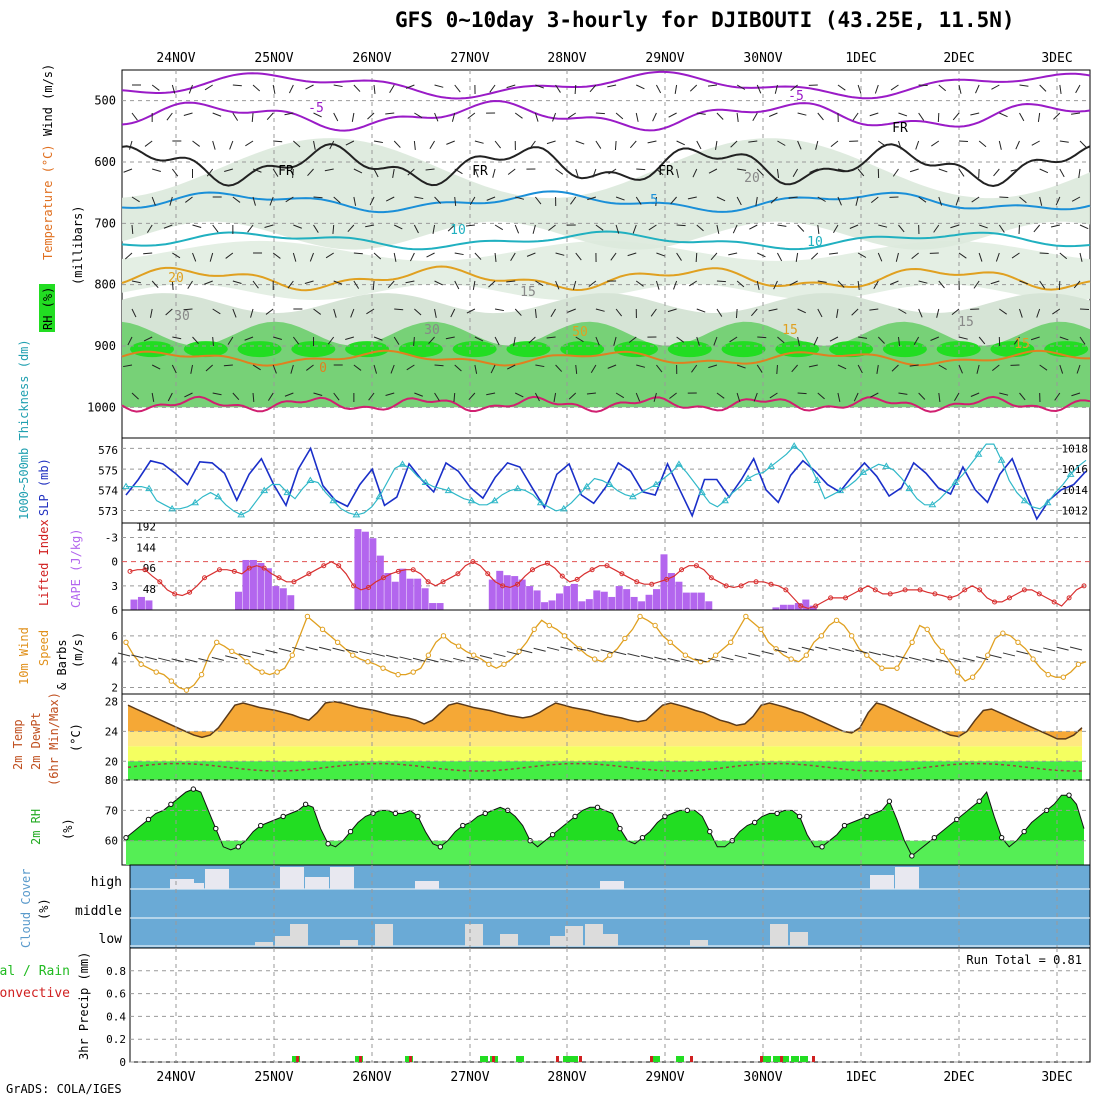  Describe the element at coordinates (815, 242) in the screenshot. I see `contour-label: 10` at that location.